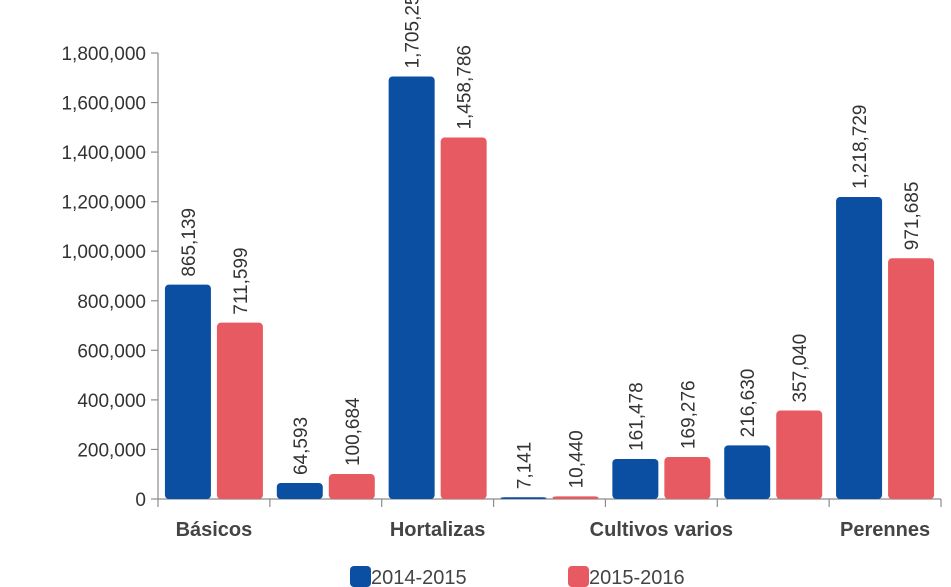 The image size is (951, 587). What do you see at coordinates (103, 153) in the screenshot?
I see `y-tick-label: 1,400,000` at bounding box center [103, 153].